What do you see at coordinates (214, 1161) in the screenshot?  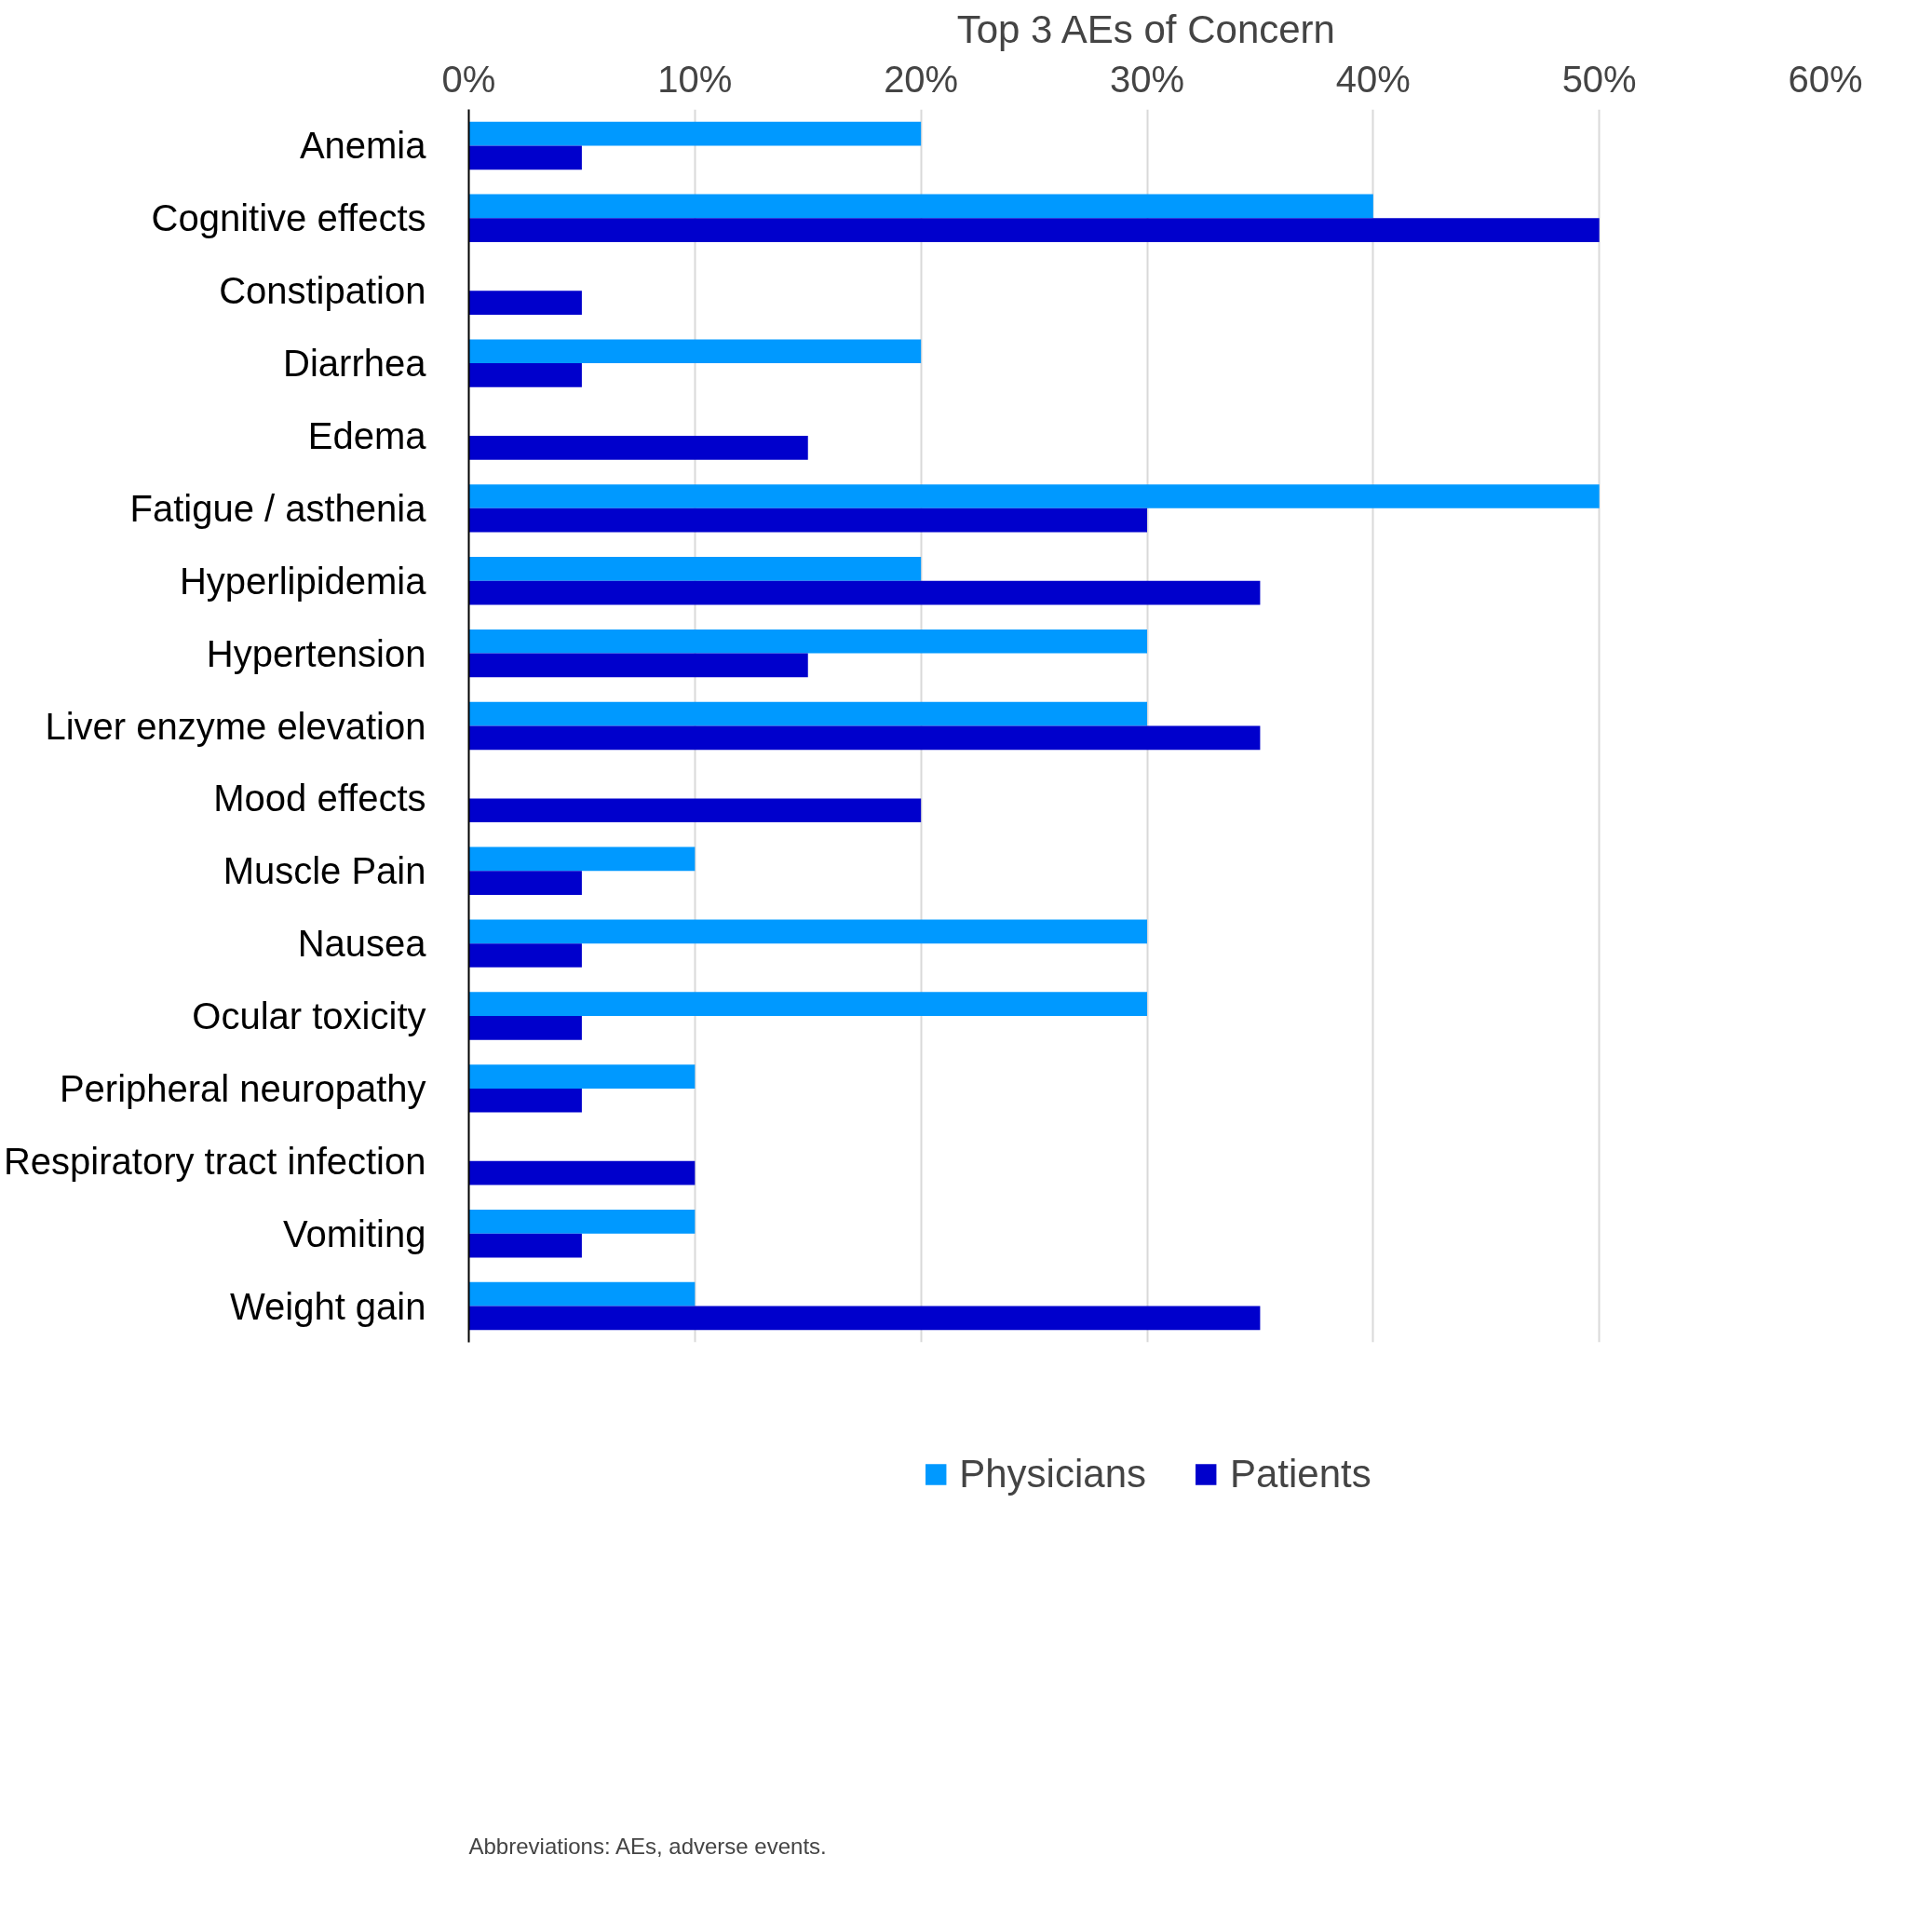 I see `y-tick-label: Respiratory tract infection` at bounding box center [214, 1161].